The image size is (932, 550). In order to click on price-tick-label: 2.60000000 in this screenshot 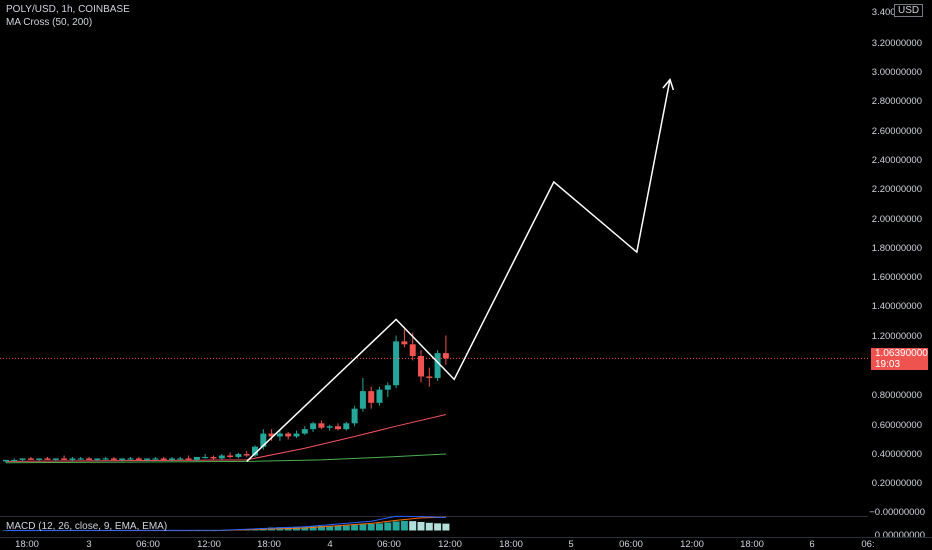, I will do `click(897, 131)`.